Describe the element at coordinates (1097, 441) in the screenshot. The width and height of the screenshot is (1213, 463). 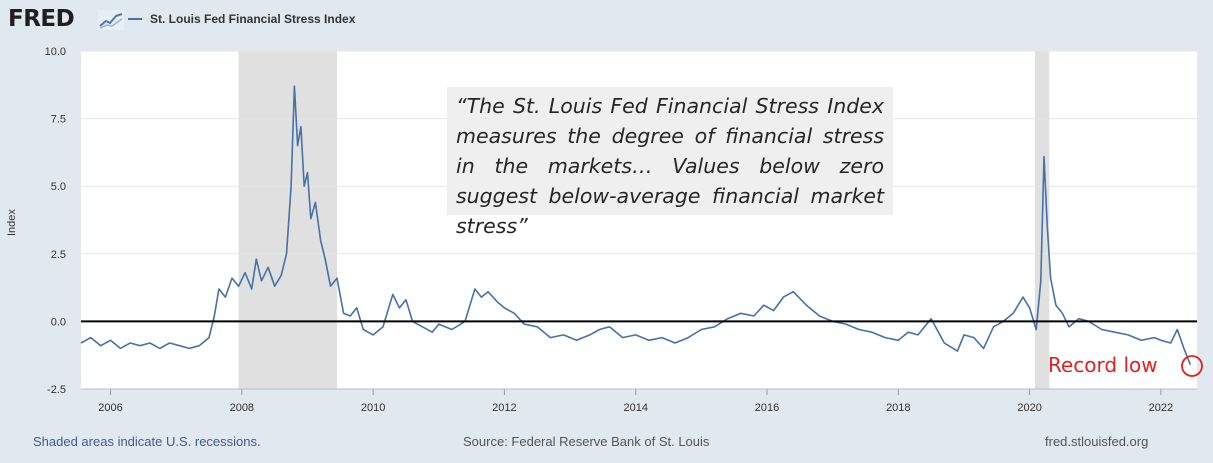
I see `site-link: fred.stlouisfed.org` at that location.